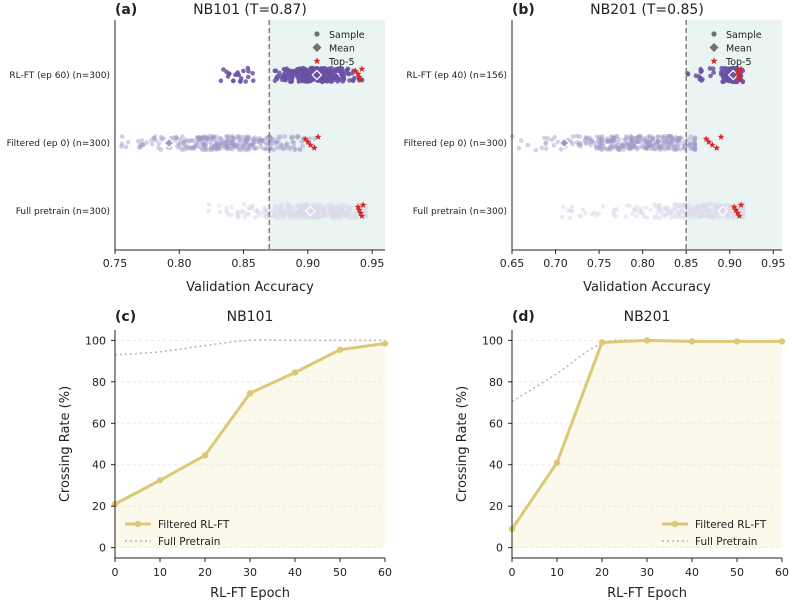  I want to click on chart-title: NB101, so click(250, 317).